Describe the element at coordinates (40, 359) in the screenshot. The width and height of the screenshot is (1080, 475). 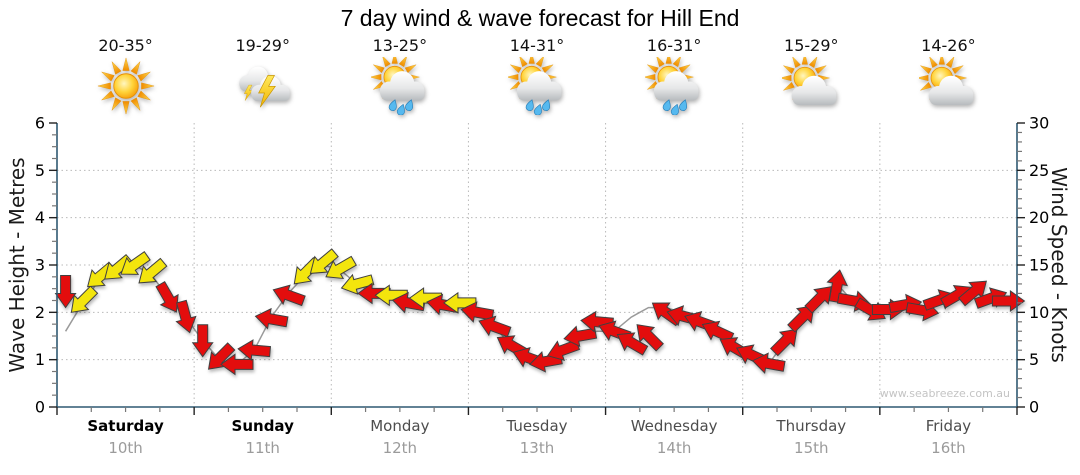
I see `svg-text: 1` at that location.